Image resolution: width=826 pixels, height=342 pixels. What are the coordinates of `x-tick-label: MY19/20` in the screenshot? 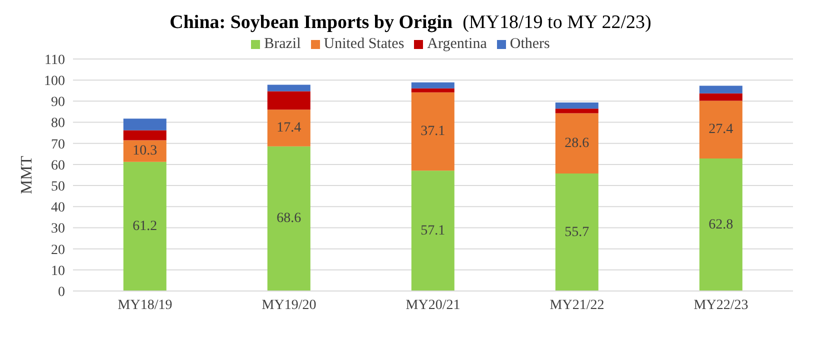 It's located at (289, 305).